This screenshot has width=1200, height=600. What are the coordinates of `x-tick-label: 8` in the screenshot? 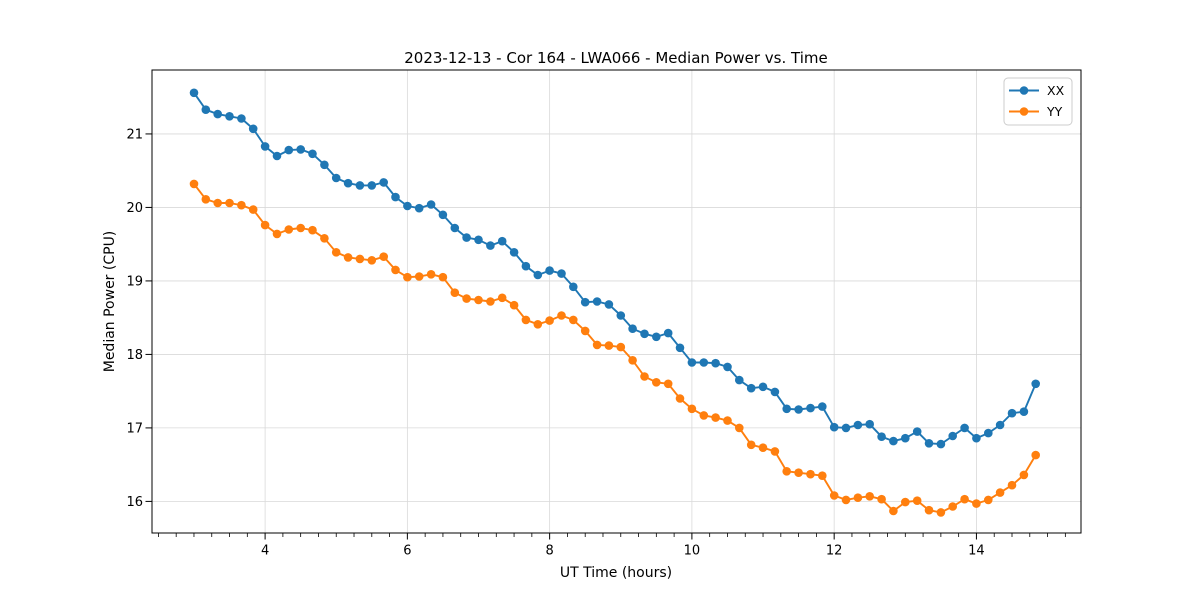 It's located at (549, 551).